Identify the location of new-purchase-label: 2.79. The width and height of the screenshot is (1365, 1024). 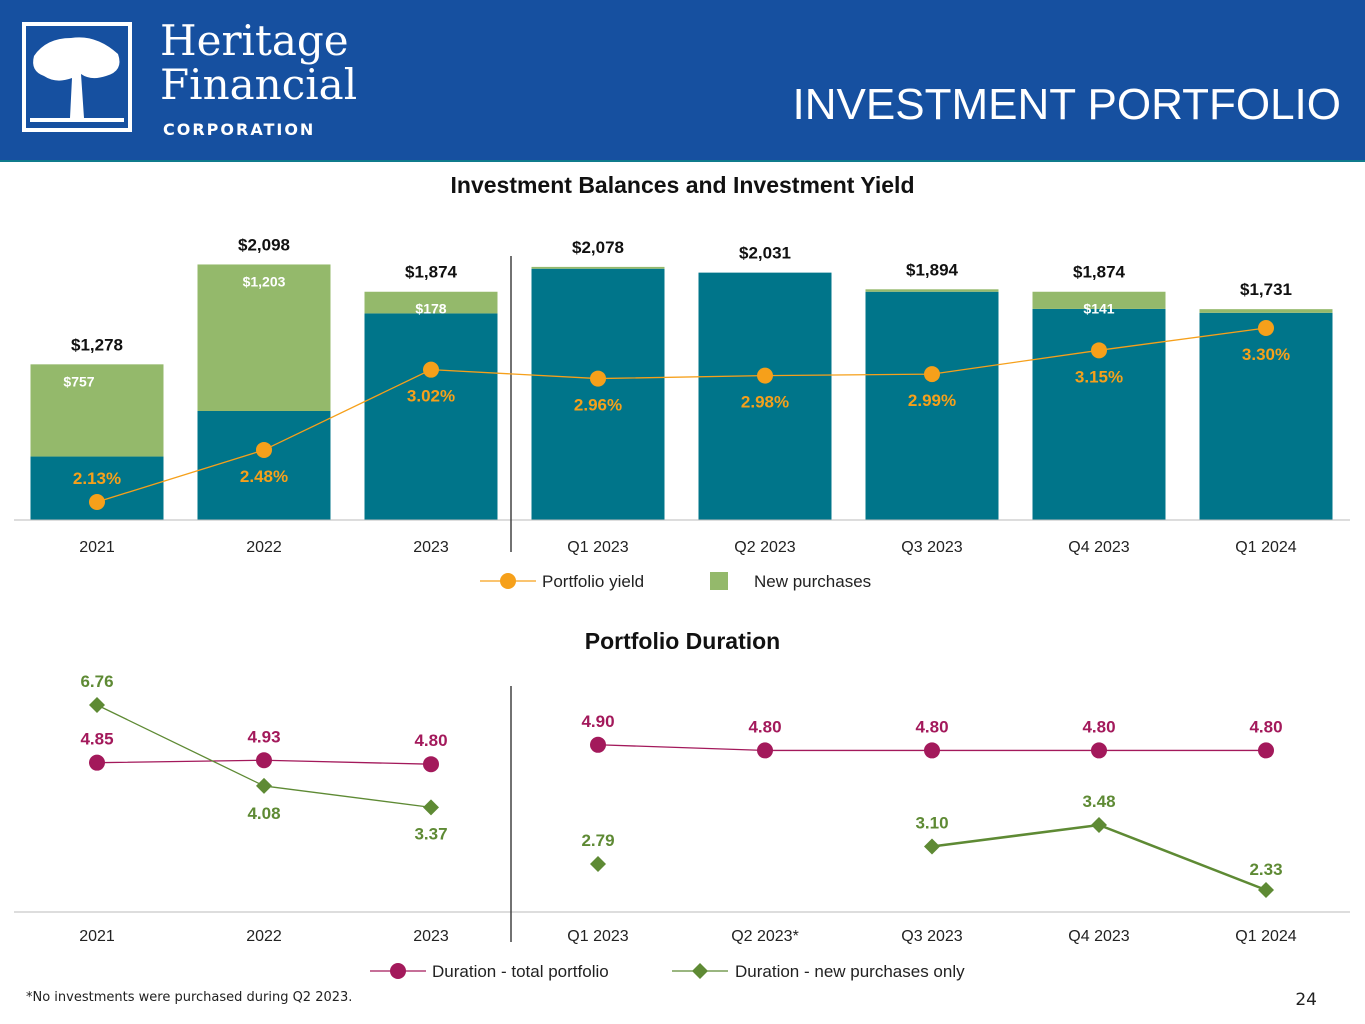
(597, 840).